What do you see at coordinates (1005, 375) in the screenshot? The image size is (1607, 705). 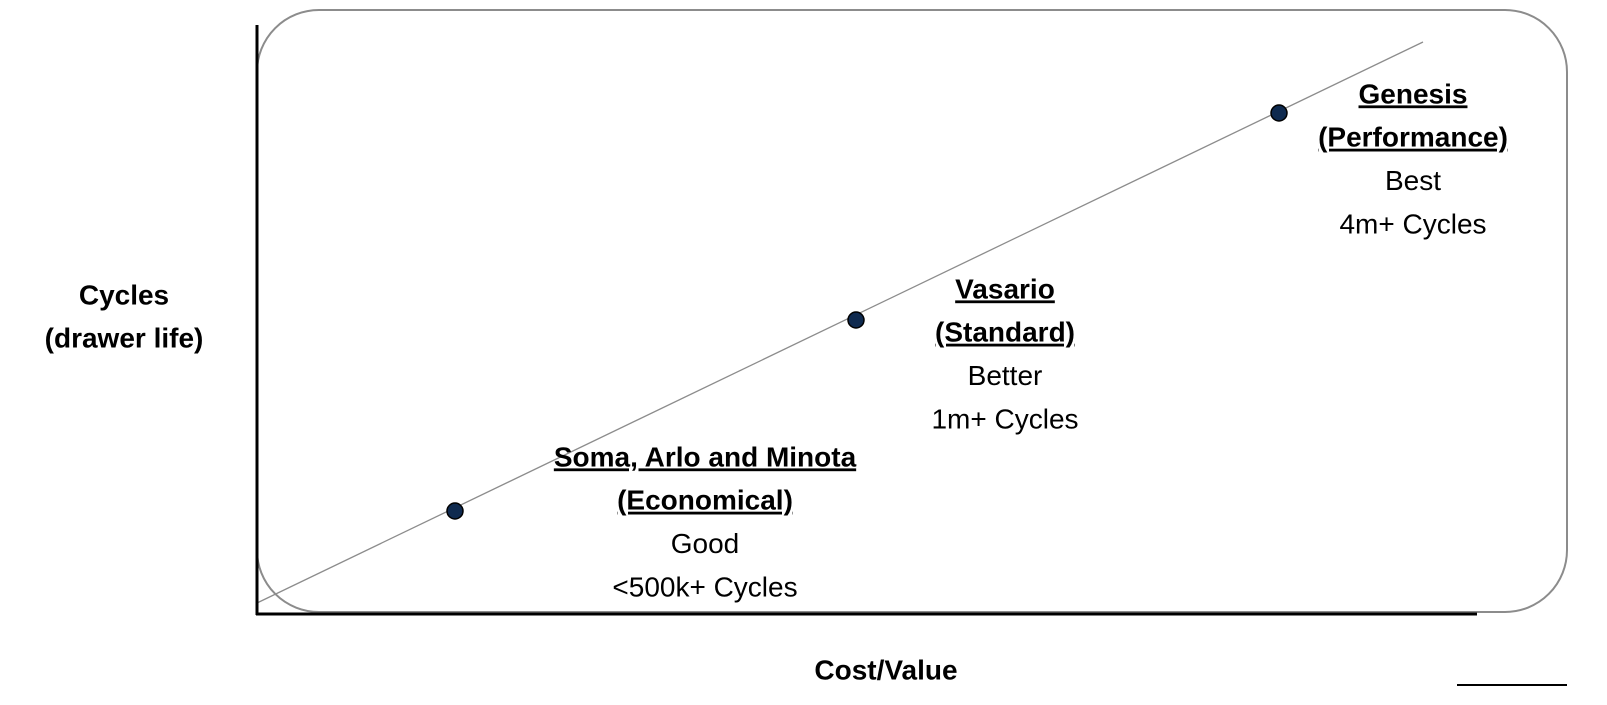 I see `point-rating: Better` at bounding box center [1005, 375].